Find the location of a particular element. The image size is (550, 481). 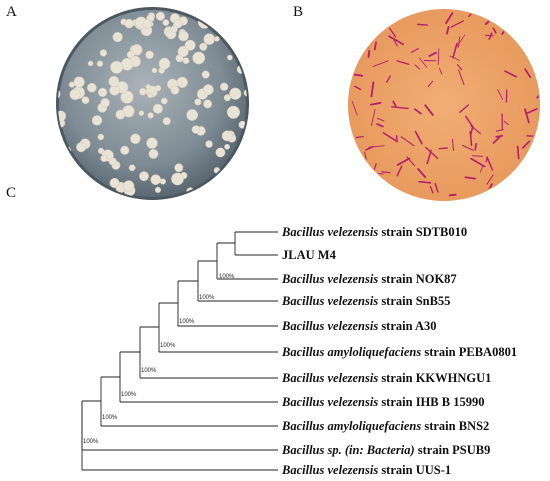

micrograph-field is located at coordinates (444, 105).